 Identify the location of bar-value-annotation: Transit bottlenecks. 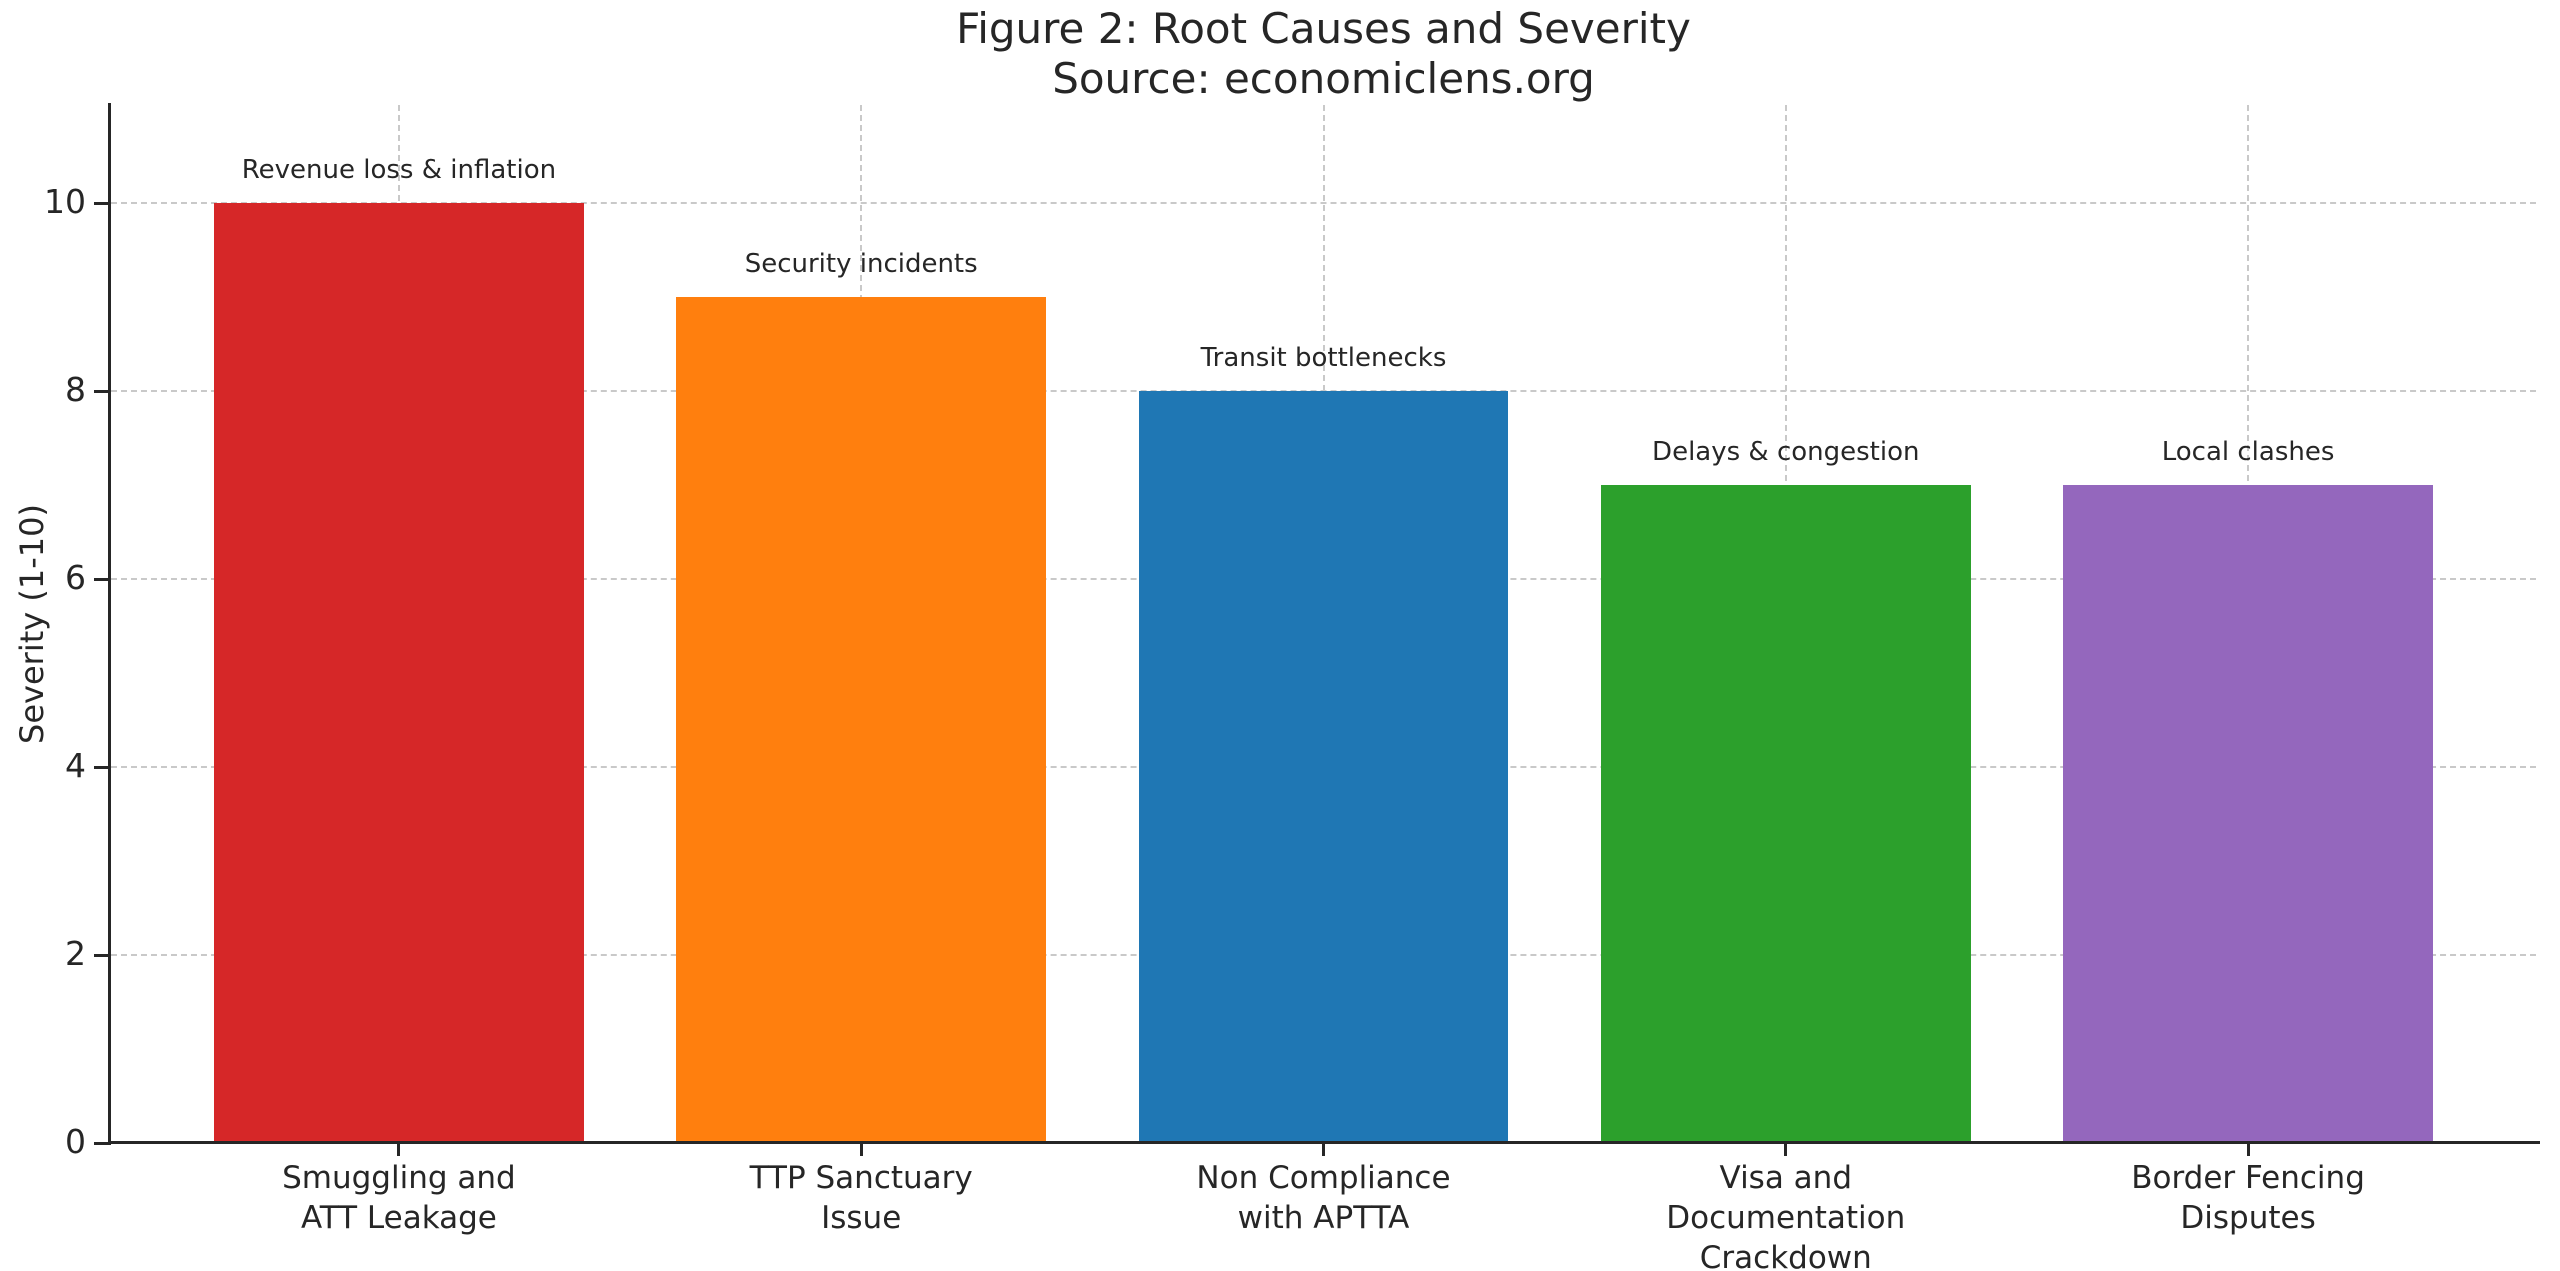
(1323, 358).